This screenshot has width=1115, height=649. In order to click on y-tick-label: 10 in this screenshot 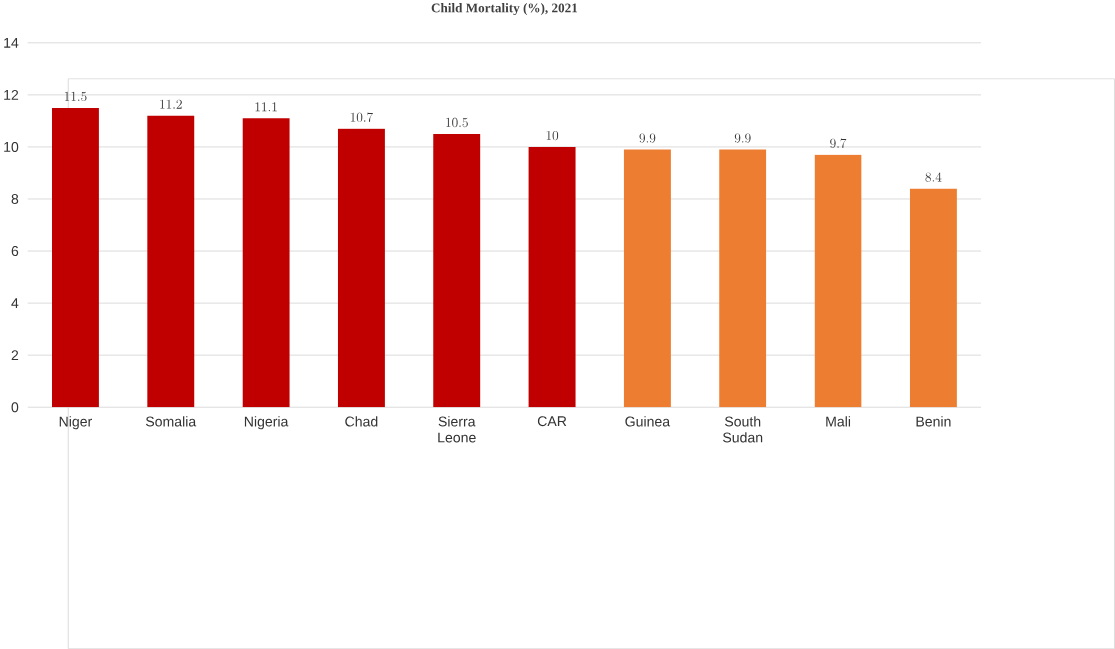, I will do `click(11, 146)`.